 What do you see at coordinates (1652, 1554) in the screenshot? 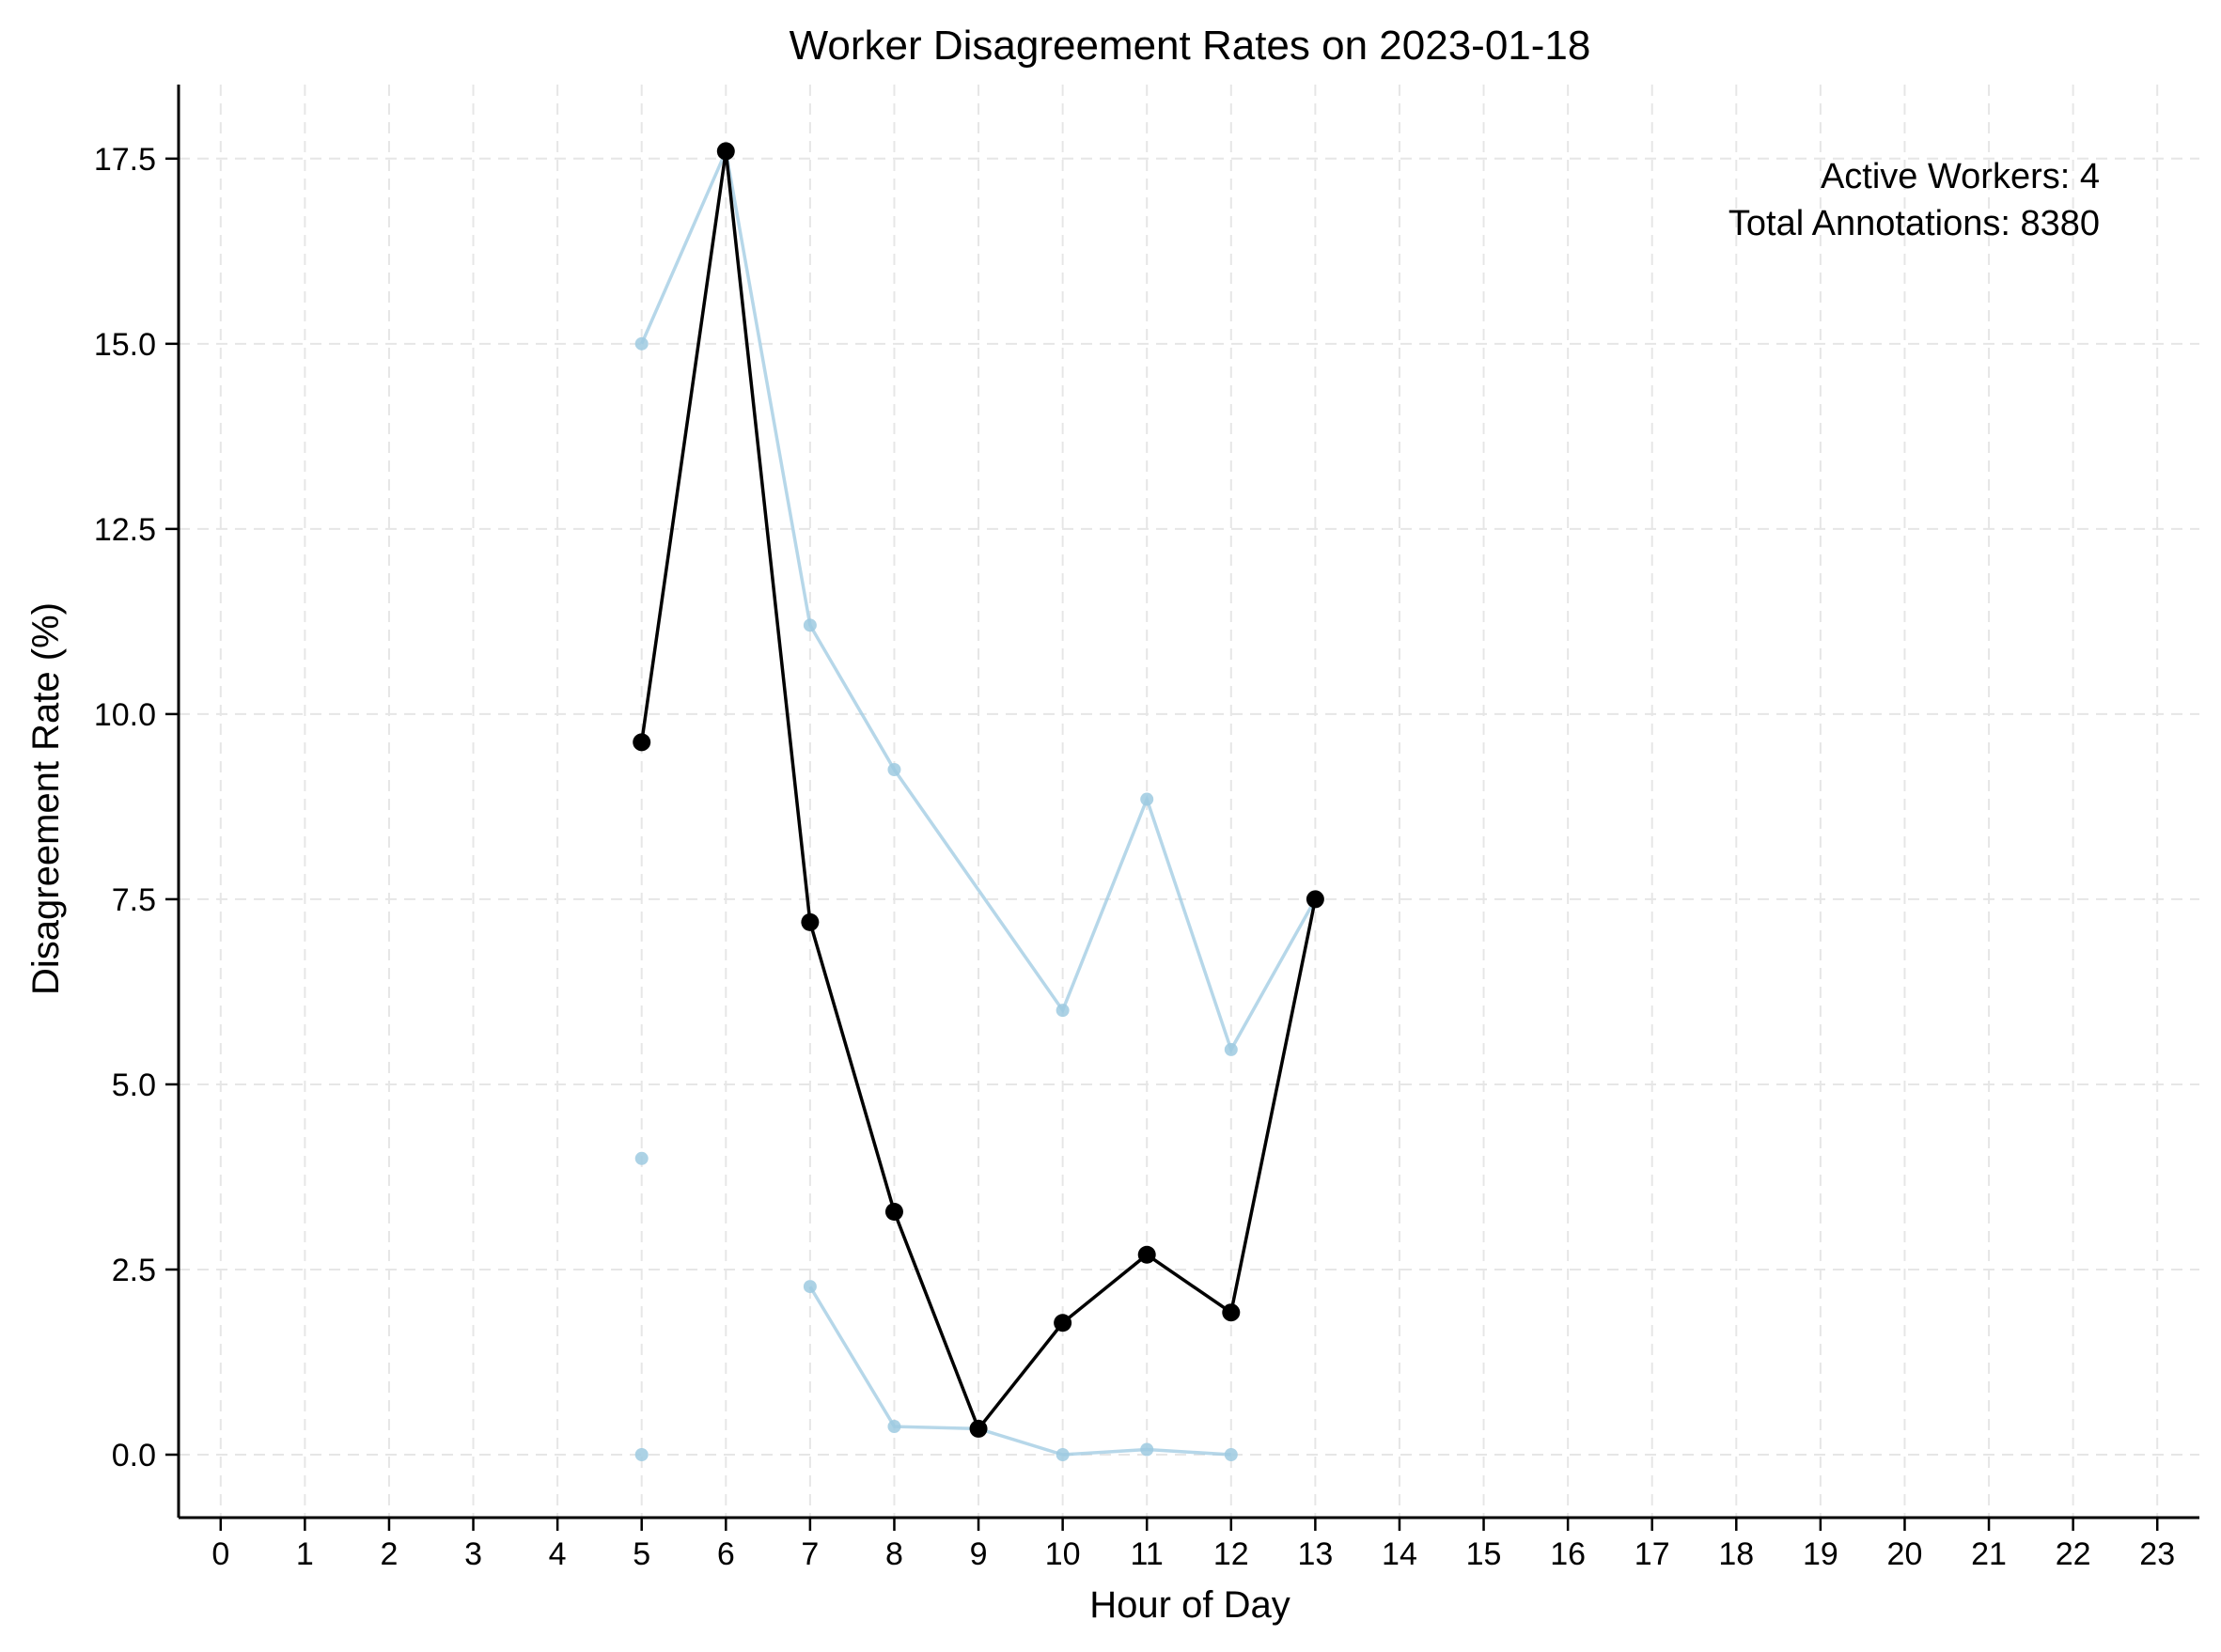
I see `x-tick-label: 17` at bounding box center [1652, 1554].